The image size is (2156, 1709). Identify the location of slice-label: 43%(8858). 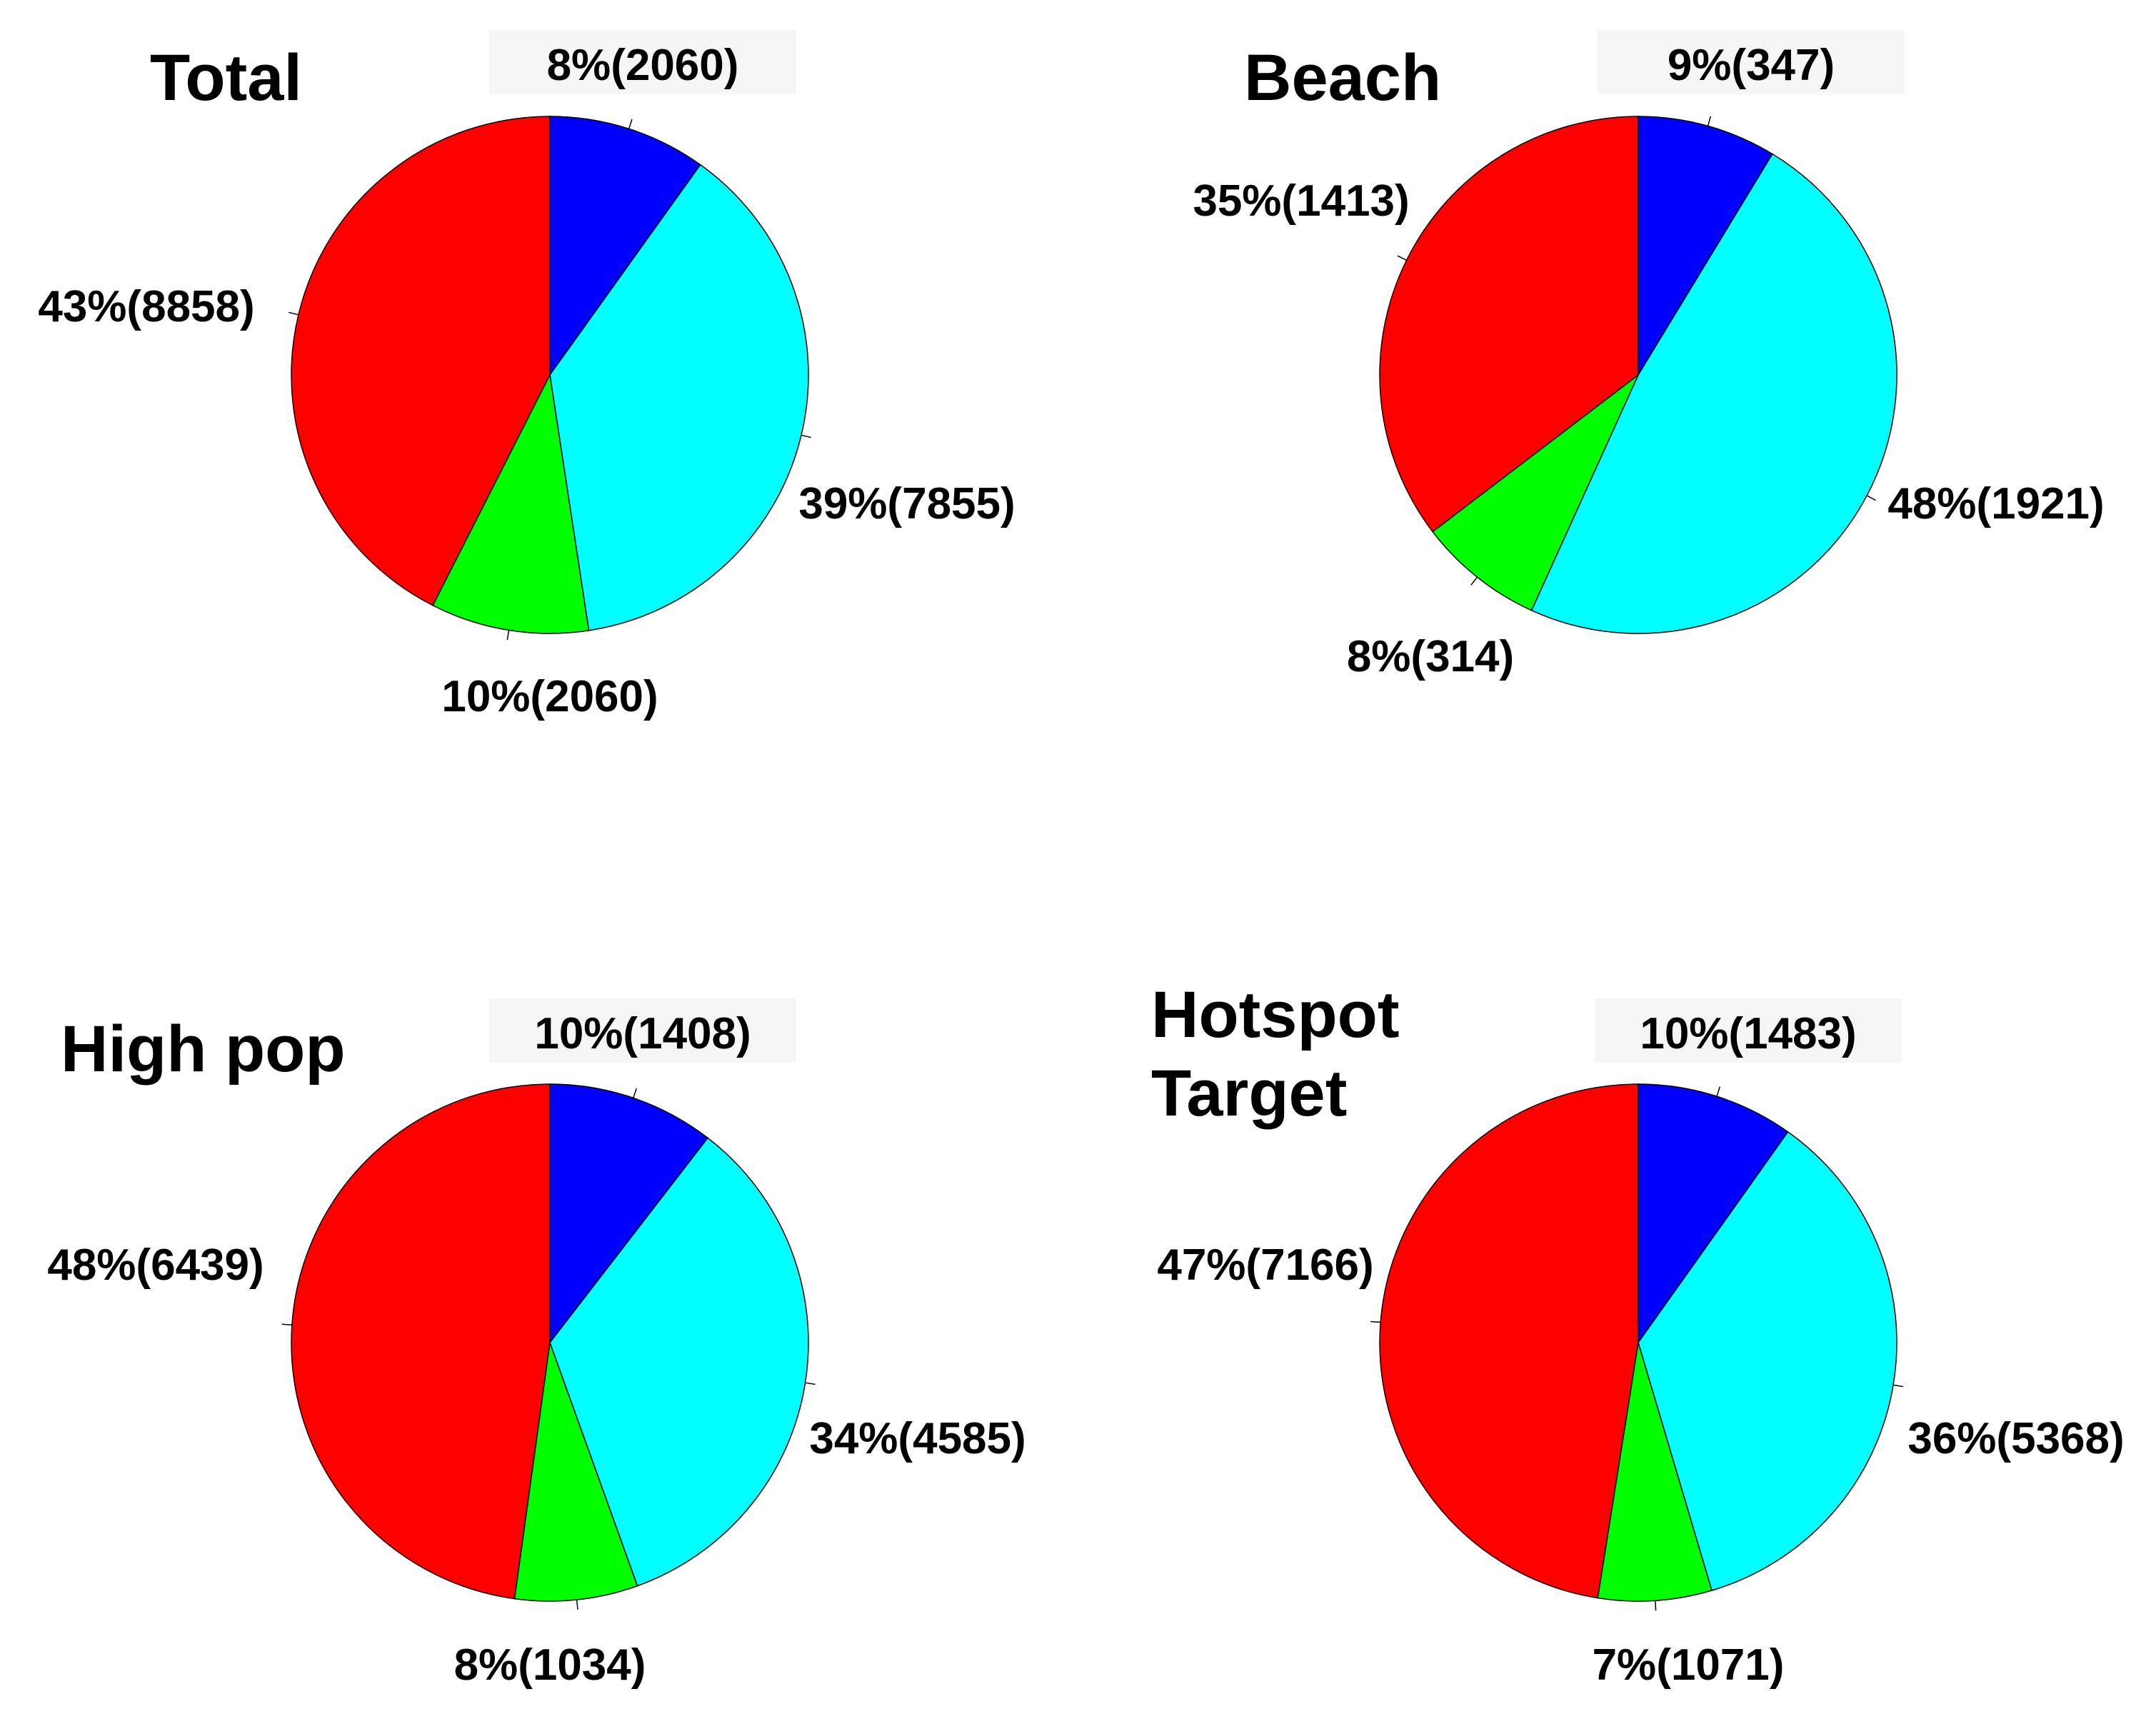
(146, 306).